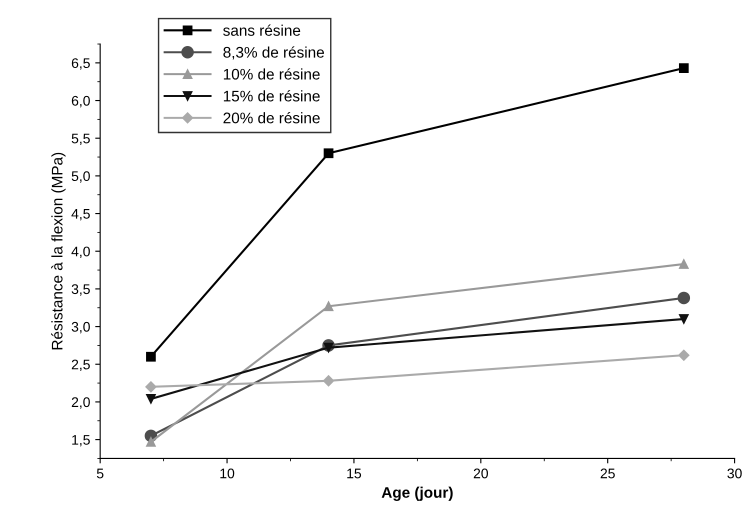  Describe the element at coordinates (81, 328) in the screenshot. I see `y-tick-label: 3,0` at that location.